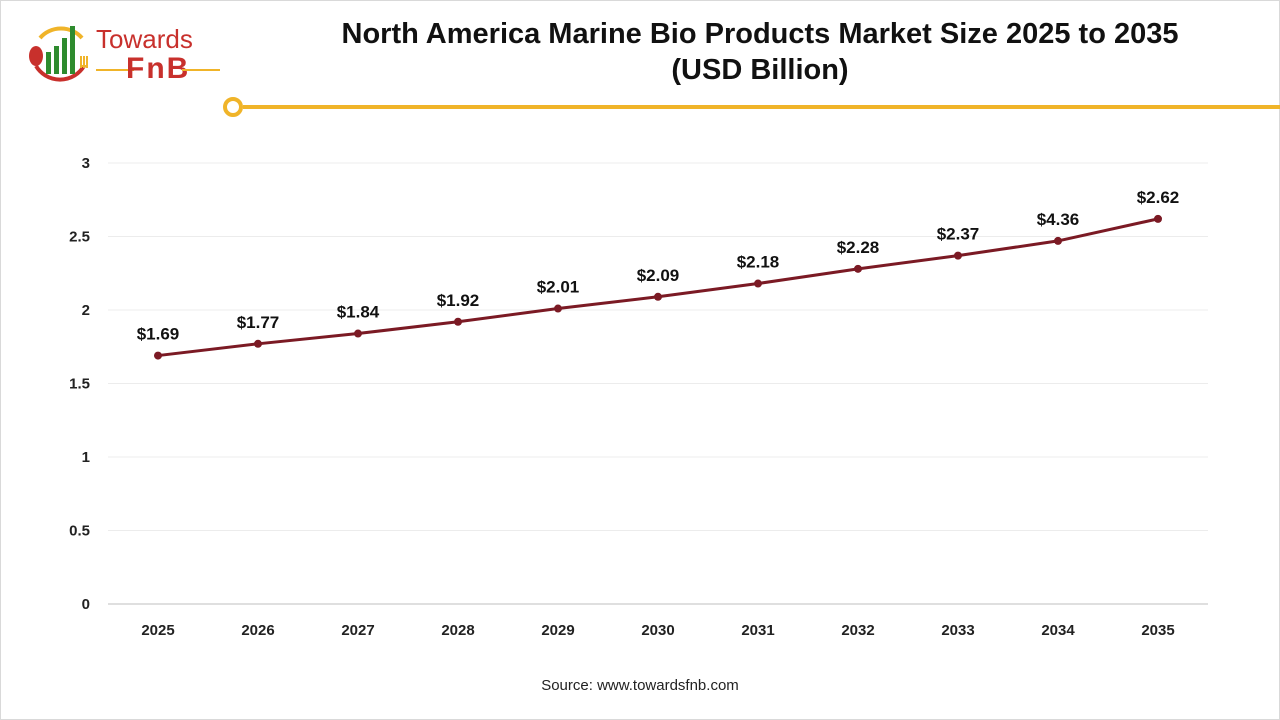 The height and width of the screenshot is (720, 1280). Describe the element at coordinates (86, 457) in the screenshot. I see `y-tick-label: 1` at that location.